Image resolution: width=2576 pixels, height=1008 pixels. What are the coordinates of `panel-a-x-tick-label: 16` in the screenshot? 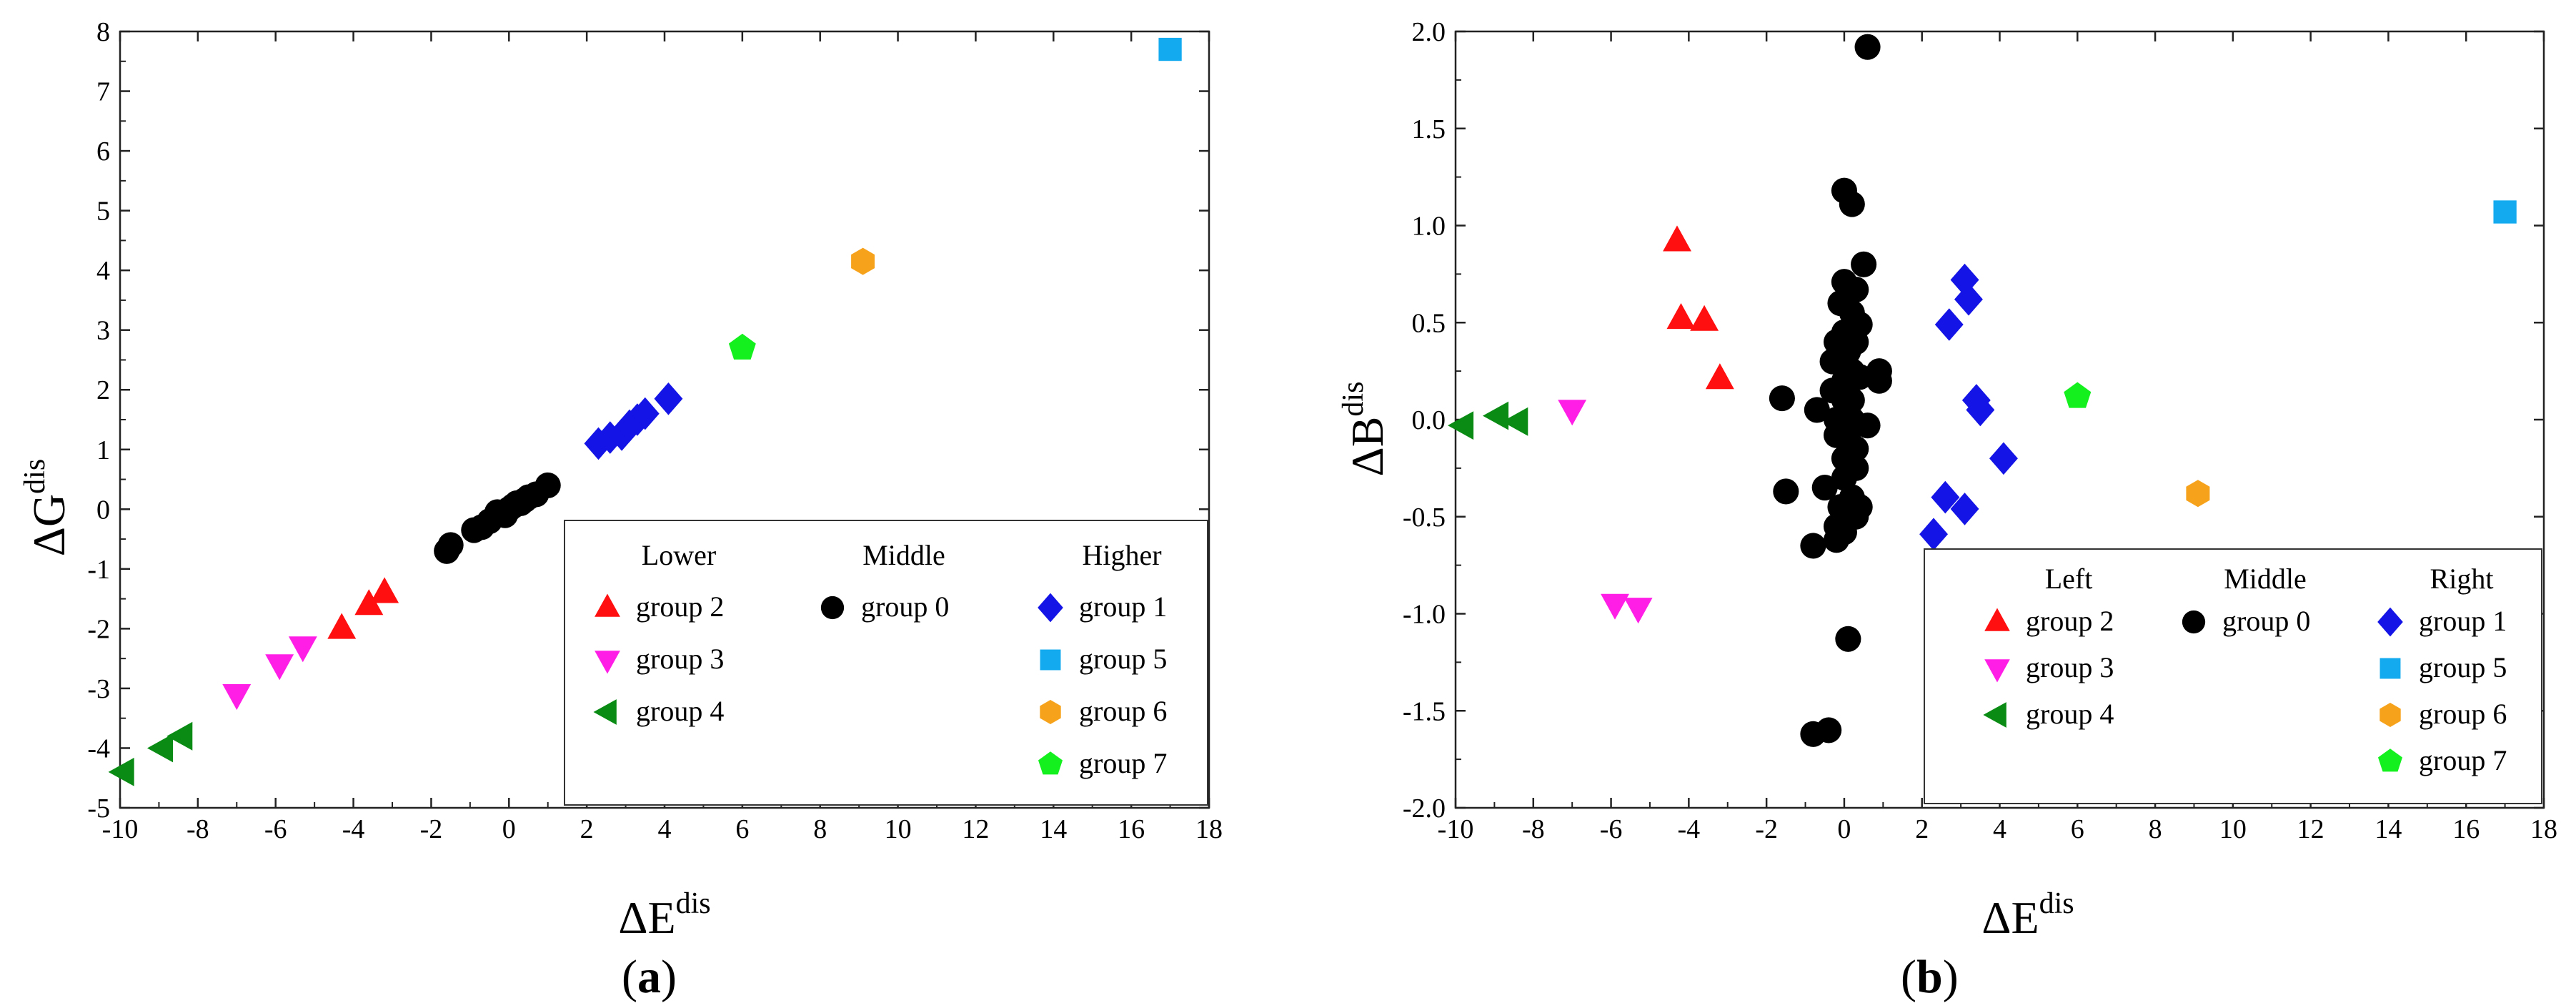 It's located at (1131, 829).